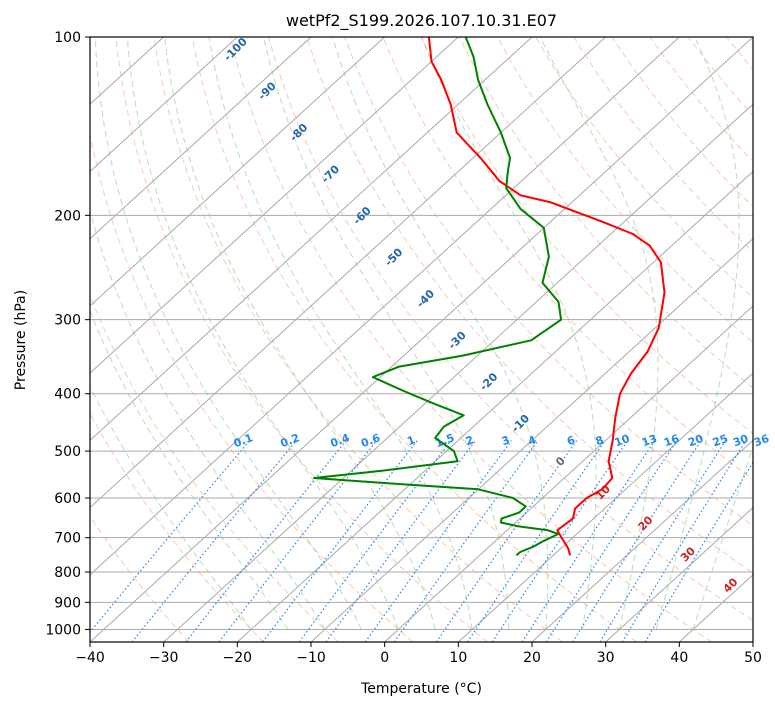  What do you see at coordinates (740, 441) in the screenshot?
I see `mixing-ratio-label: 30` at bounding box center [740, 441].